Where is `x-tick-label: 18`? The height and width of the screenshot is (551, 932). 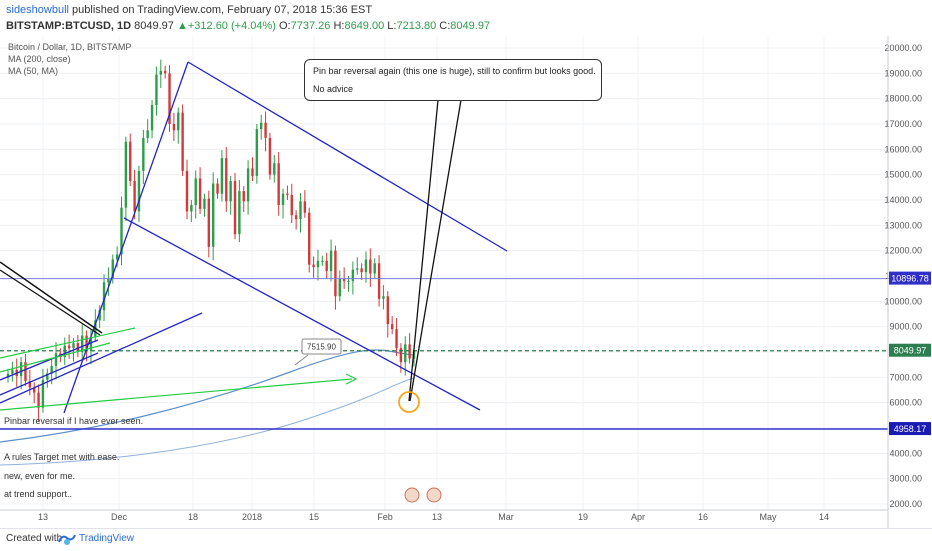
x-tick-label: 18 is located at coordinates (193, 517).